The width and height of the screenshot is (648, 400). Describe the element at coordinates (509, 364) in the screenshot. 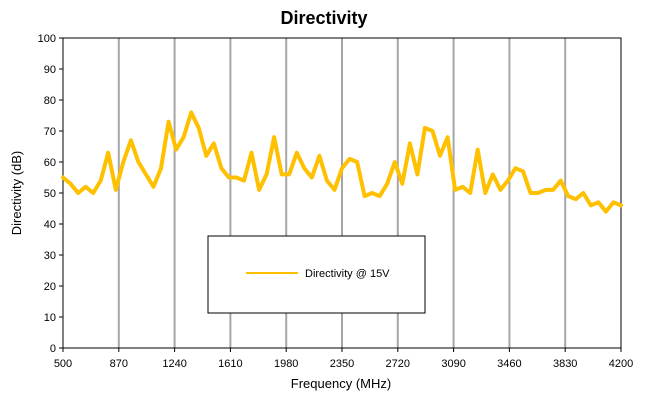

I see `x-tick-label: 3460` at that location.